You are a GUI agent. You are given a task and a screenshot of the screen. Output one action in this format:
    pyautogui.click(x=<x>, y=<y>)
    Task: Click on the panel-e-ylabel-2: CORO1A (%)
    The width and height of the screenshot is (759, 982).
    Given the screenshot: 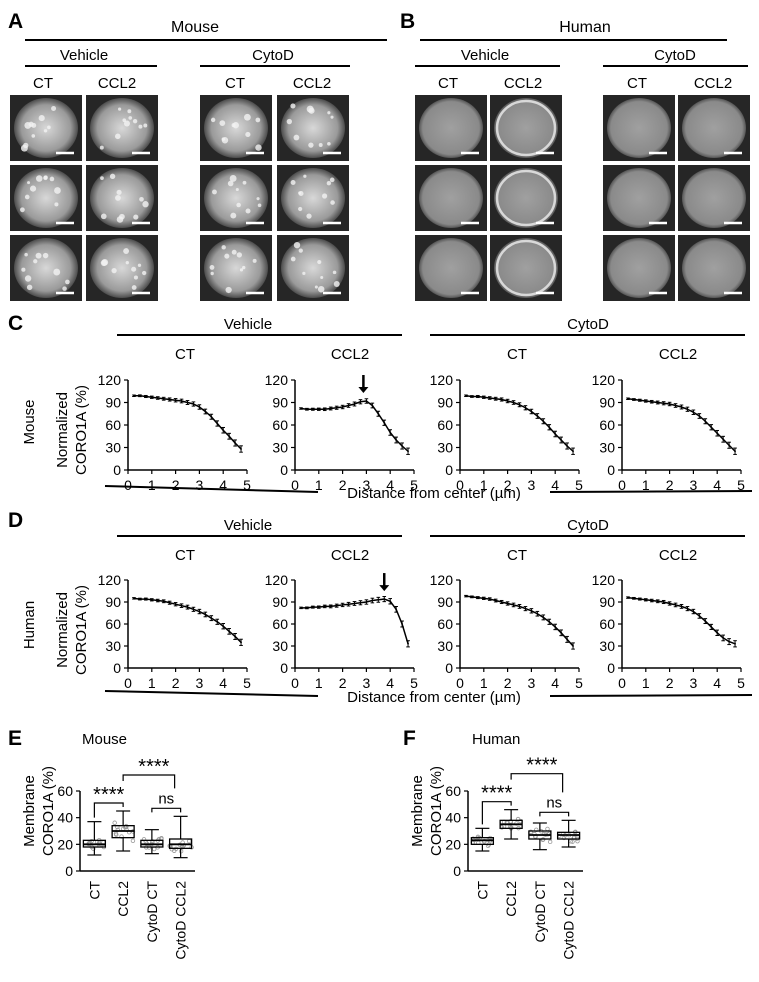 What is the action you would take?
    pyautogui.click(x=48, y=811)
    